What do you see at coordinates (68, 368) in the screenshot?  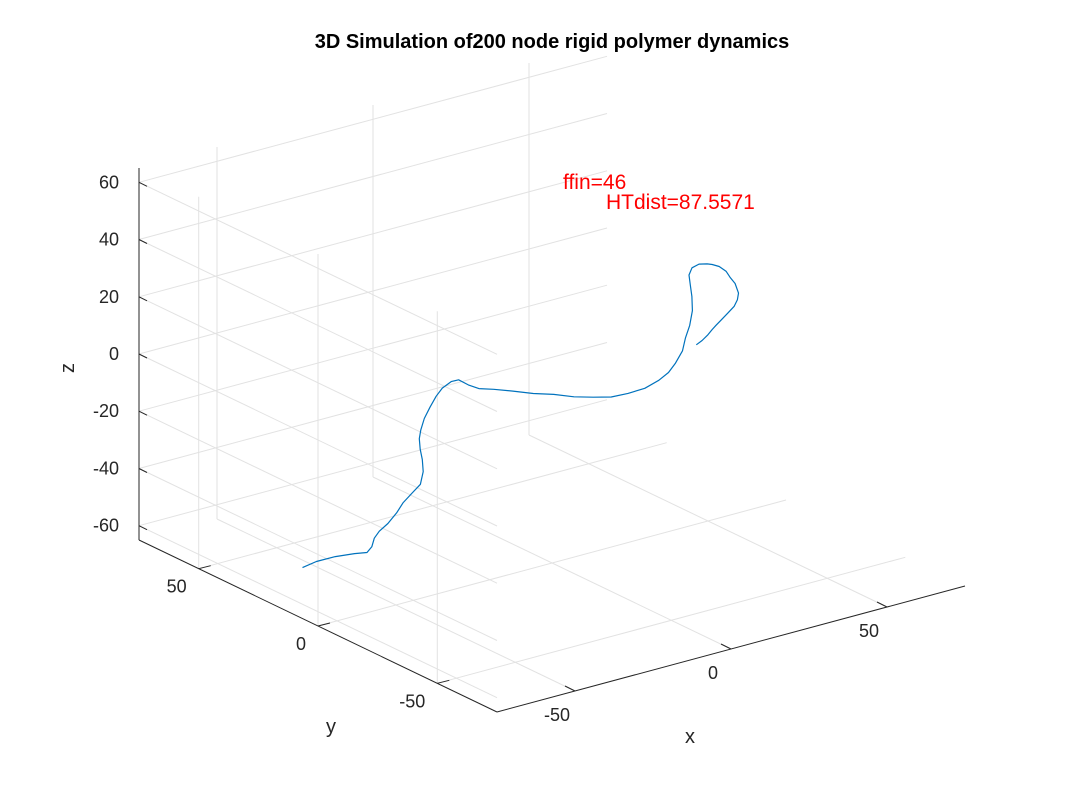 I see `z-axis-label: z` at bounding box center [68, 368].